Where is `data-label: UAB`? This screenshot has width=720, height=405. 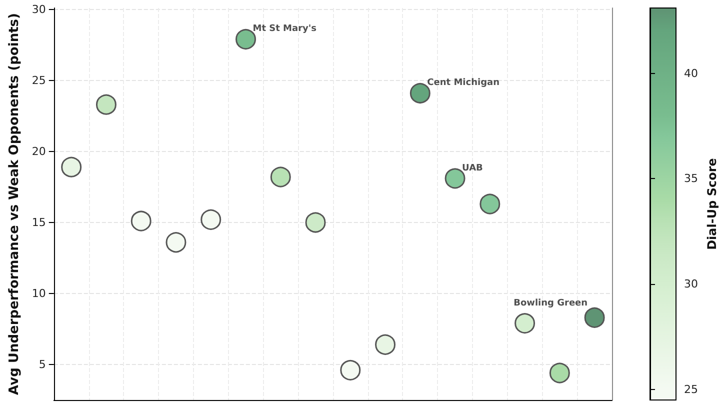 data-label: UAB is located at coordinates (473, 168).